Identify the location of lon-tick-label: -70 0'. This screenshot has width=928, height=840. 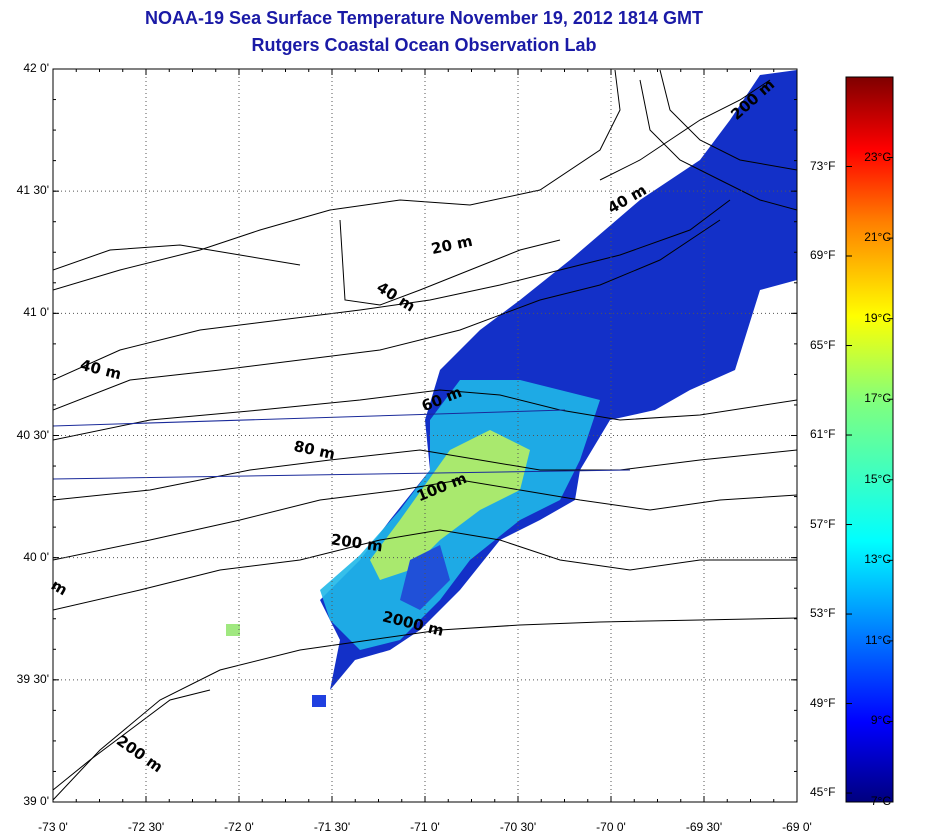
(611, 827).